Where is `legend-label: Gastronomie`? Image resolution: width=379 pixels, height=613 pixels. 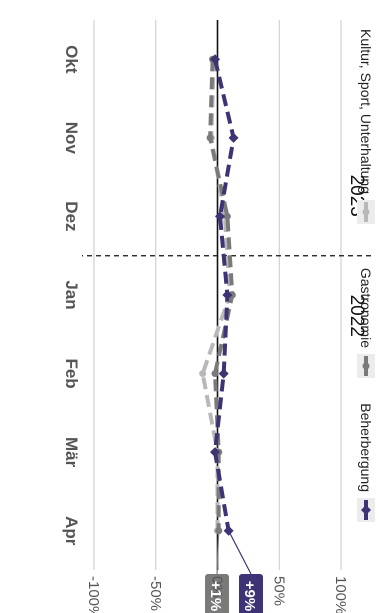 legend-label: Gastronomie is located at coordinates (366, 308).